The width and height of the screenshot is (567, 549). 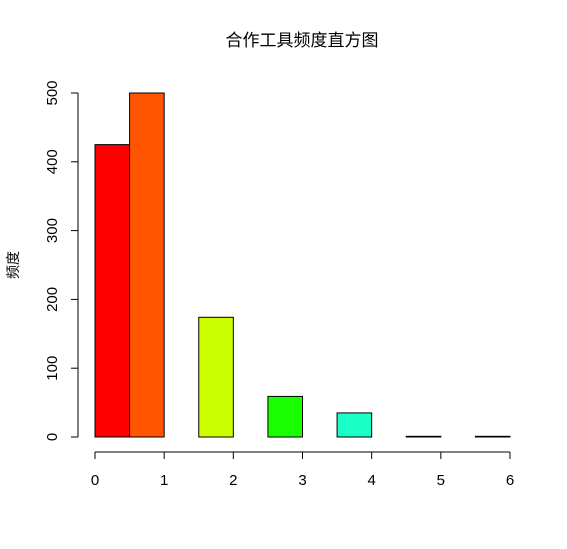 I want to click on x-tick-label: 0, so click(x=95, y=480).